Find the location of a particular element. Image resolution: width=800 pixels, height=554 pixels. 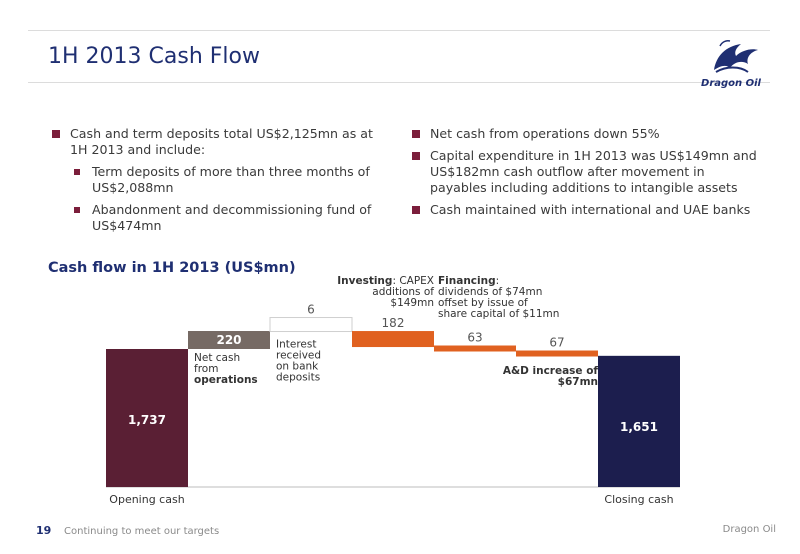

axis-label-0: Opening cash is located at coordinates (146, 499).